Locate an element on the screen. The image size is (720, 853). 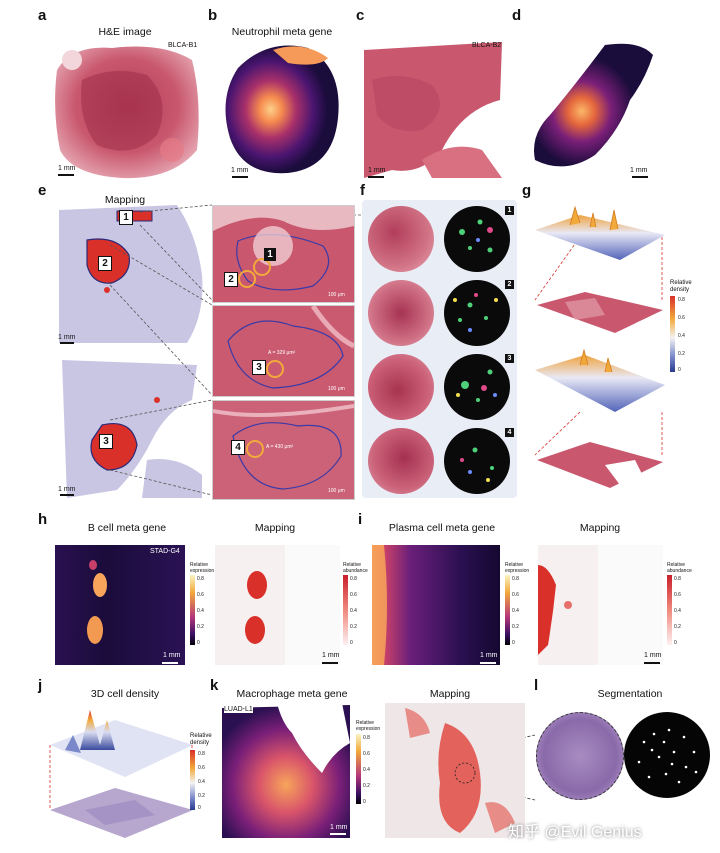
panel-a-title: H&E image is located at coordinates (125, 32).